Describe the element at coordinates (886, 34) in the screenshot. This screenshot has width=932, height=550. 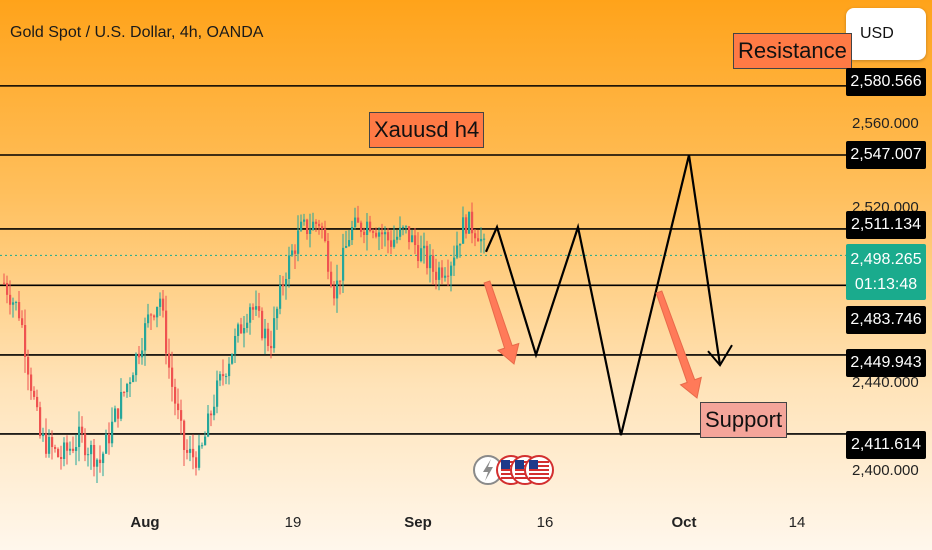
I see `currency-button: USD` at that location.